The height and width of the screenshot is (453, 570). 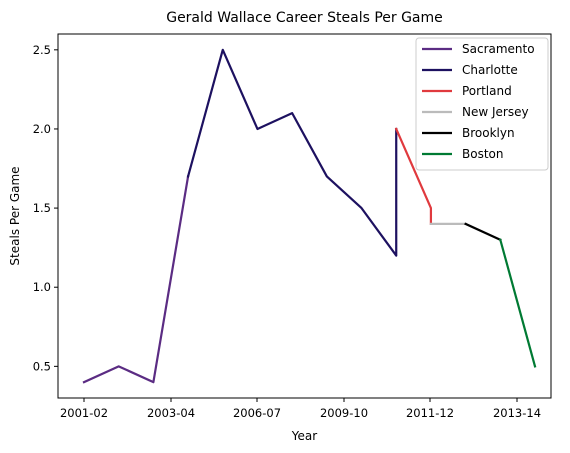 What do you see at coordinates (517, 413) in the screenshot?
I see `x-tick-label: 2013-14` at bounding box center [517, 413].